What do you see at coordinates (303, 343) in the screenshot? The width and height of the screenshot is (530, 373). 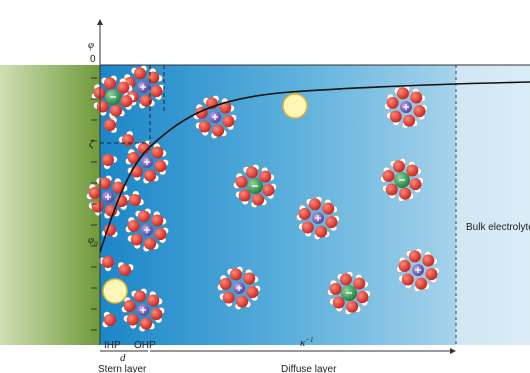 I see `kappa-symbol: κ` at bounding box center [303, 343].